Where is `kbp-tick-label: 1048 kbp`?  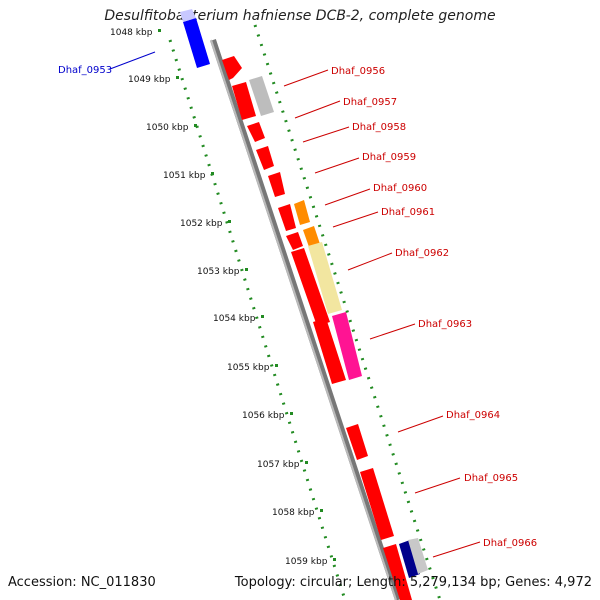
kbp-tick-label: 1048 kbp is located at coordinates (131, 33).